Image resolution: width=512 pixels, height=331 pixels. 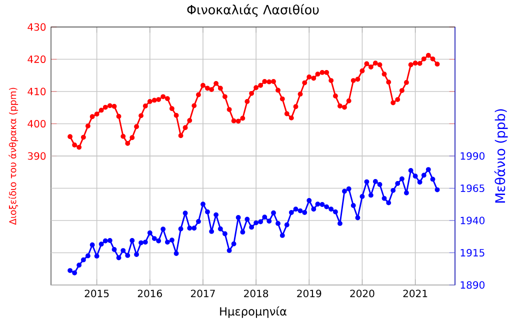 I want to click on x-tick-label: 2016, so click(x=150, y=294).